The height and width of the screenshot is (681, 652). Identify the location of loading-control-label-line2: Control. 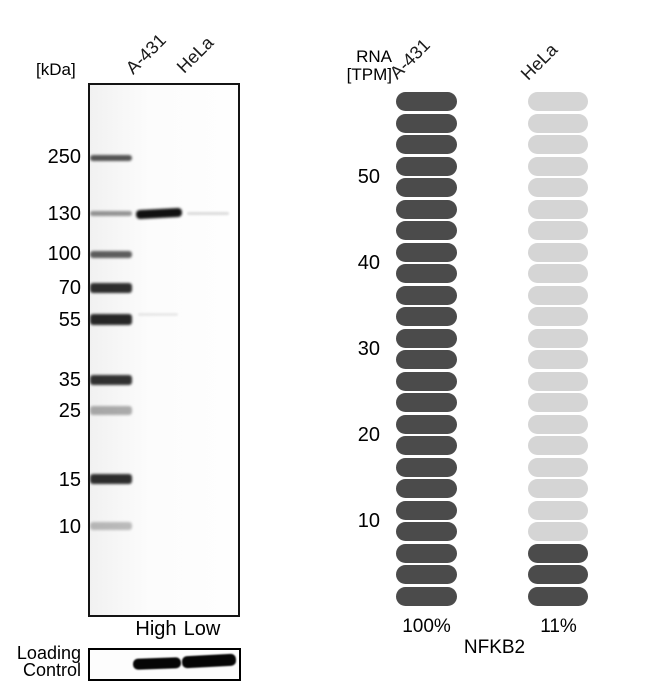
(51, 670).